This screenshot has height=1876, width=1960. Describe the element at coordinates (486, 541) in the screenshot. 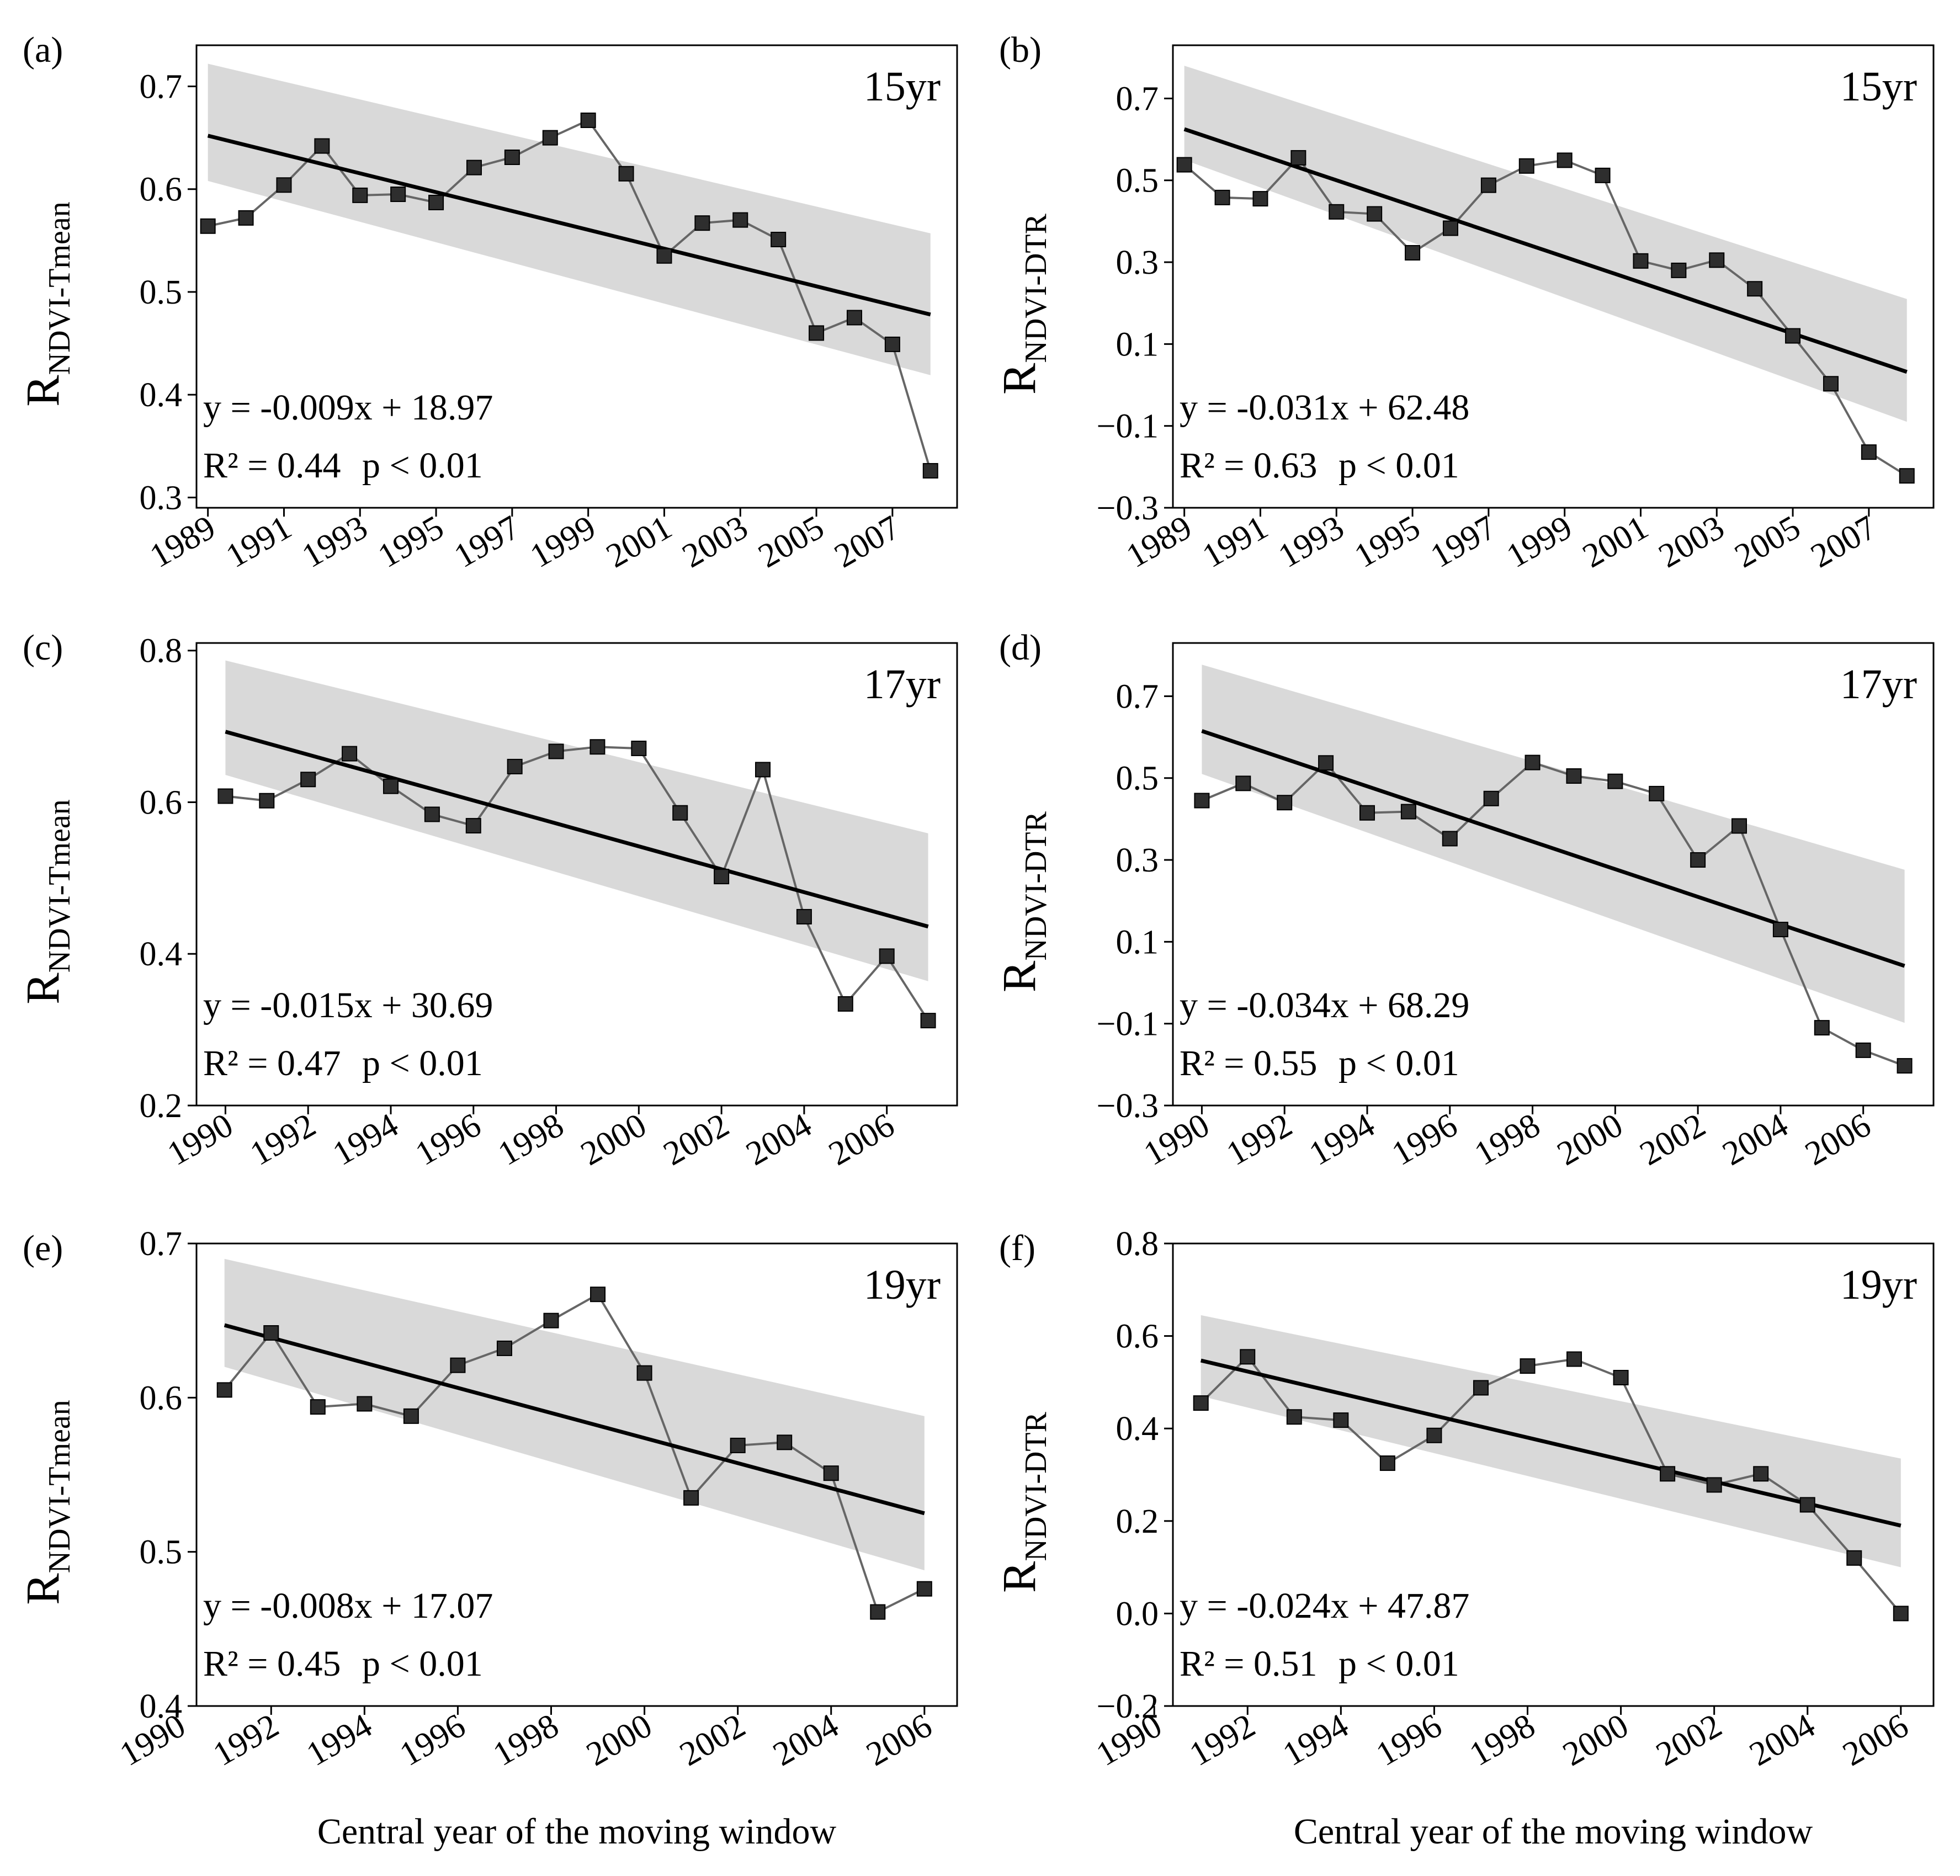

I see `x-tick-label: 1997` at that location.